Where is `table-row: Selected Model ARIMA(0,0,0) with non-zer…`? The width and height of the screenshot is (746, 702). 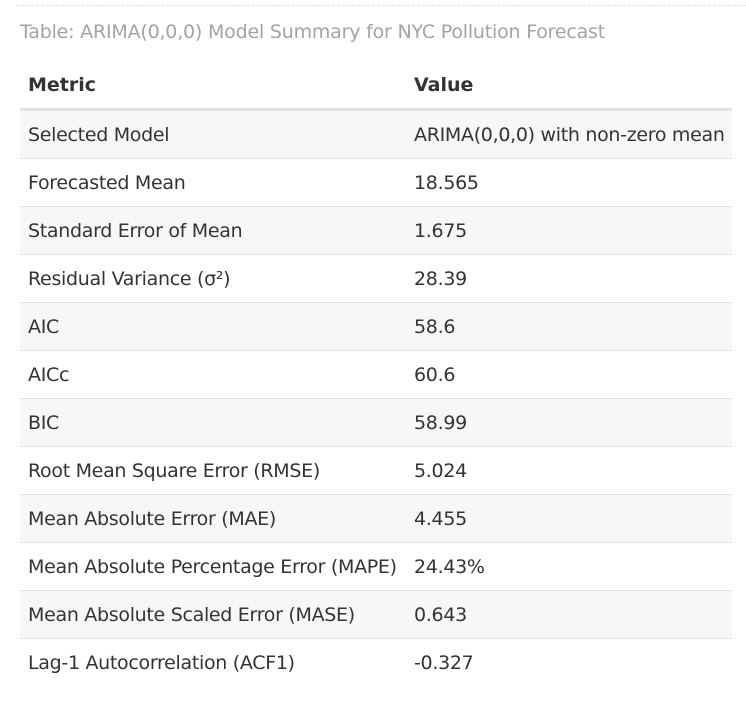
table-row: Selected Model ARIMA(0,0,0) with non-zer… is located at coordinates (376, 134).